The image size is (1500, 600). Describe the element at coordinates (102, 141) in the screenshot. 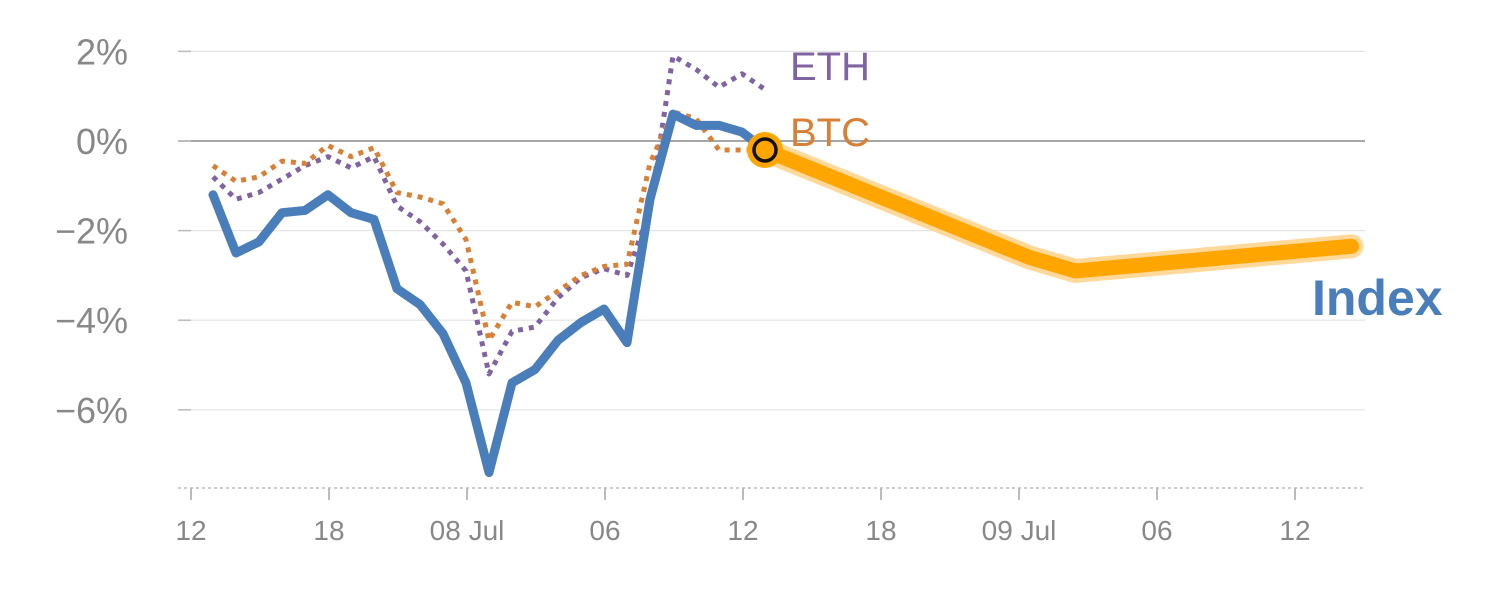

I see `y-tick-label: 0%` at that location.